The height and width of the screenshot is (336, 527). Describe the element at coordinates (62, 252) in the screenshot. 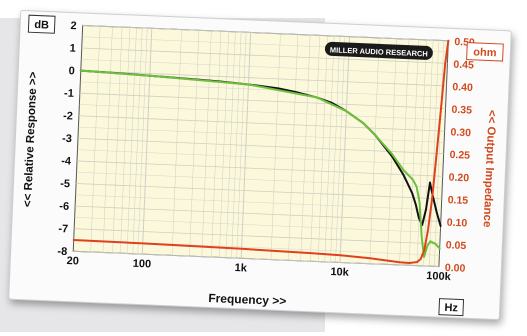

I see `y-tick-label-left: -8` at that location.